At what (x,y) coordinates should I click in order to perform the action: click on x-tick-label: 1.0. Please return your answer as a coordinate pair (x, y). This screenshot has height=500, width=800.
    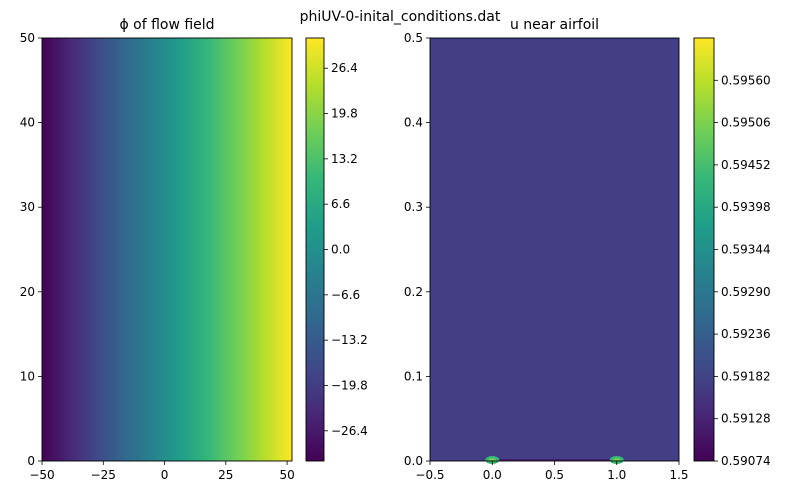
    Looking at the image, I should click on (616, 475).